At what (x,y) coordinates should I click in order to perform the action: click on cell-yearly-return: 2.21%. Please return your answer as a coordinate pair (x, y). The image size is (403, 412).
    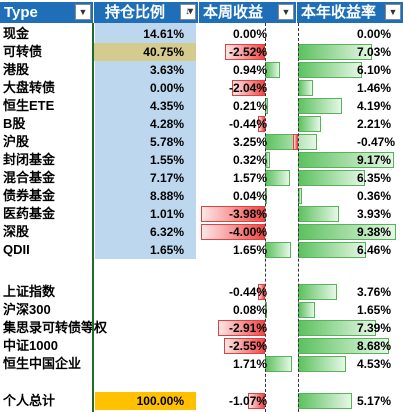
    Looking at the image, I should click on (350, 124).